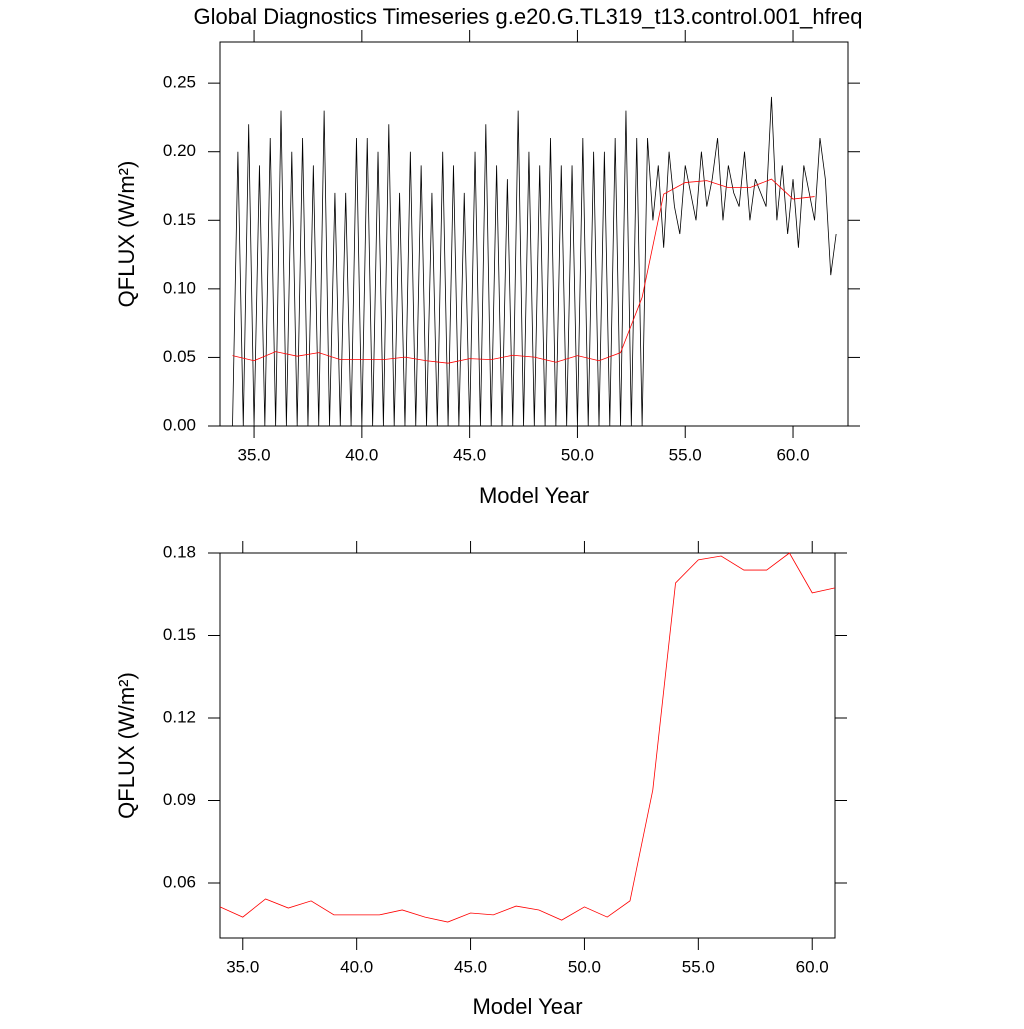 The height and width of the screenshot is (1029, 1024). Describe the element at coordinates (179, 424) in the screenshot. I see `y-tick-label: 0.00` at that location.